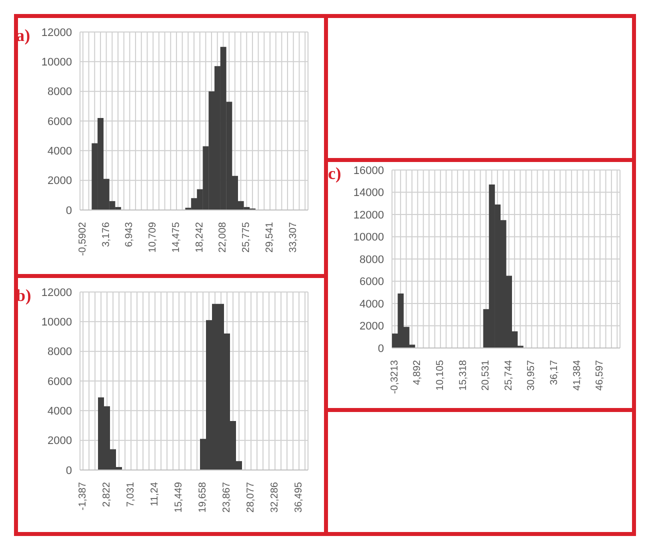  What do you see at coordinates (179, 497) in the screenshot?
I see `x-tick-label: 15,449` at bounding box center [179, 497].